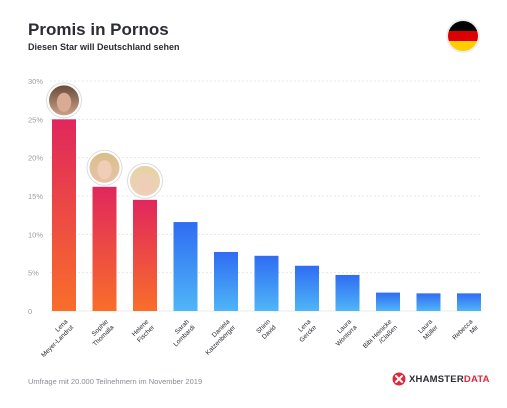 The width and height of the screenshot is (507, 408). What do you see at coordinates (98, 29) in the screenshot?
I see `chart-title: Promis in Pornos` at bounding box center [98, 29].